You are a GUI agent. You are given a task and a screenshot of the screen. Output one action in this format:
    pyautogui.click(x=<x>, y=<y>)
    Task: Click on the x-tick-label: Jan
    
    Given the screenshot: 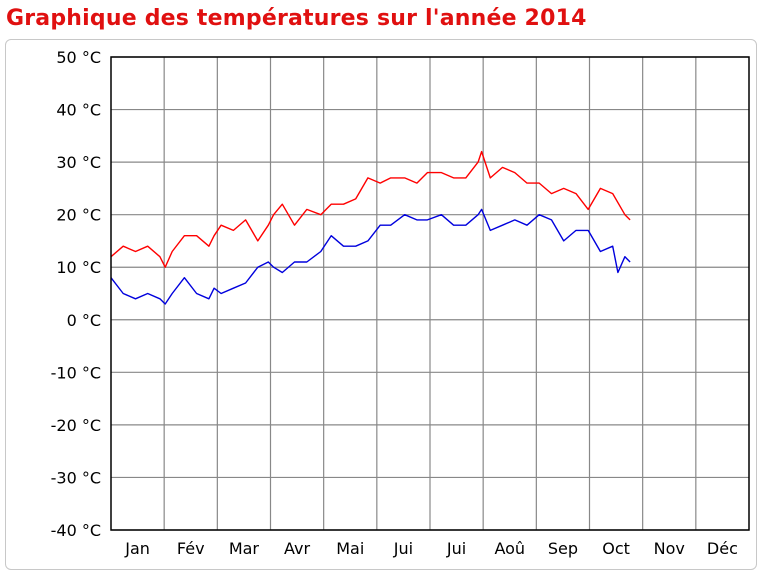 What is the action you would take?
    pyautogui.click(x=137, y=548)
    